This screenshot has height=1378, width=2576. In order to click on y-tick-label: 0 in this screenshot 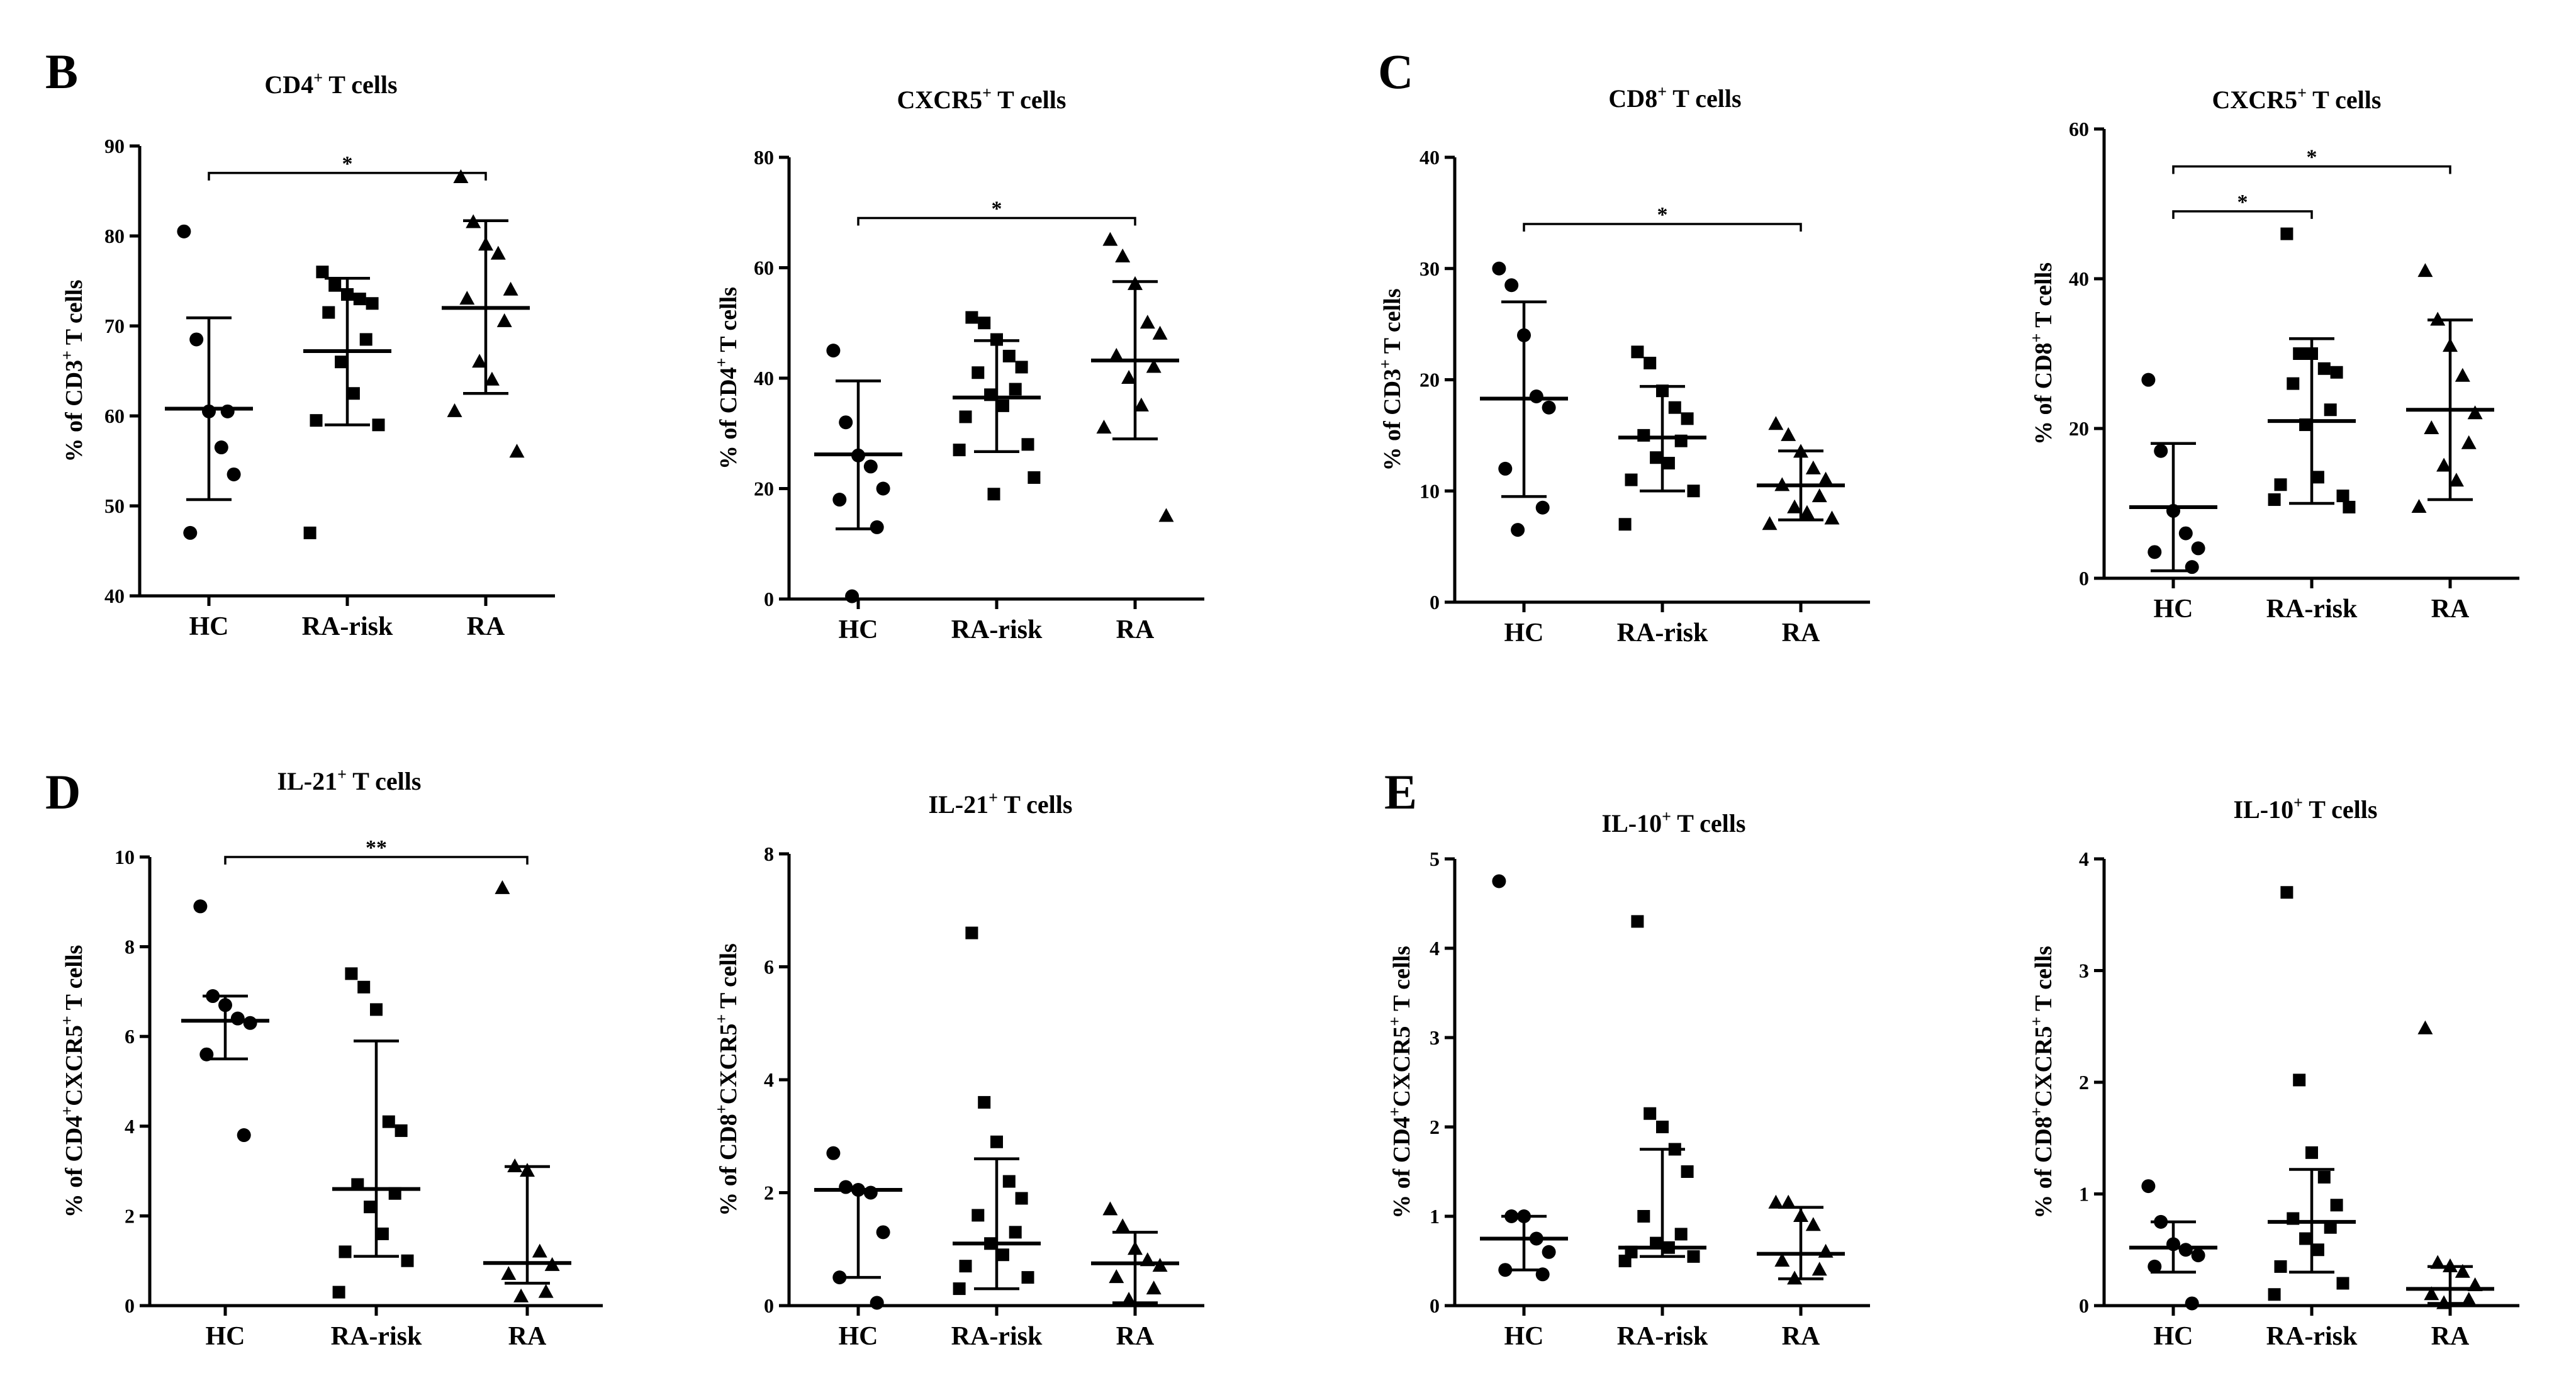, I will do `click(769, 599)`.